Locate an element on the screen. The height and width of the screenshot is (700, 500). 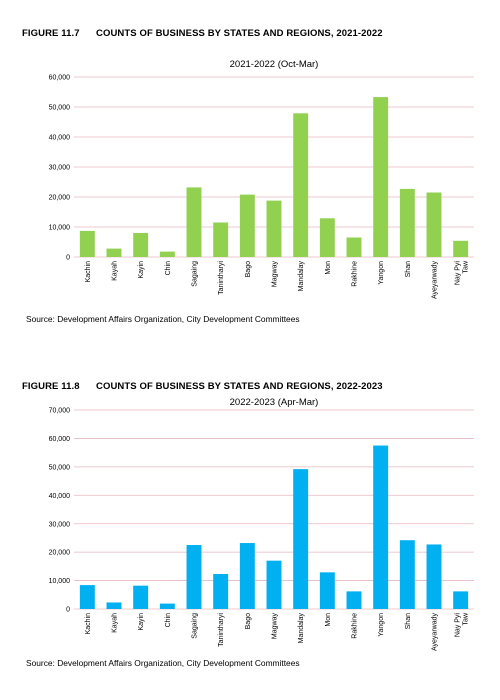
chart-title: 2021-2022 (Oct-Mar) is located at coordinates (274, 64).